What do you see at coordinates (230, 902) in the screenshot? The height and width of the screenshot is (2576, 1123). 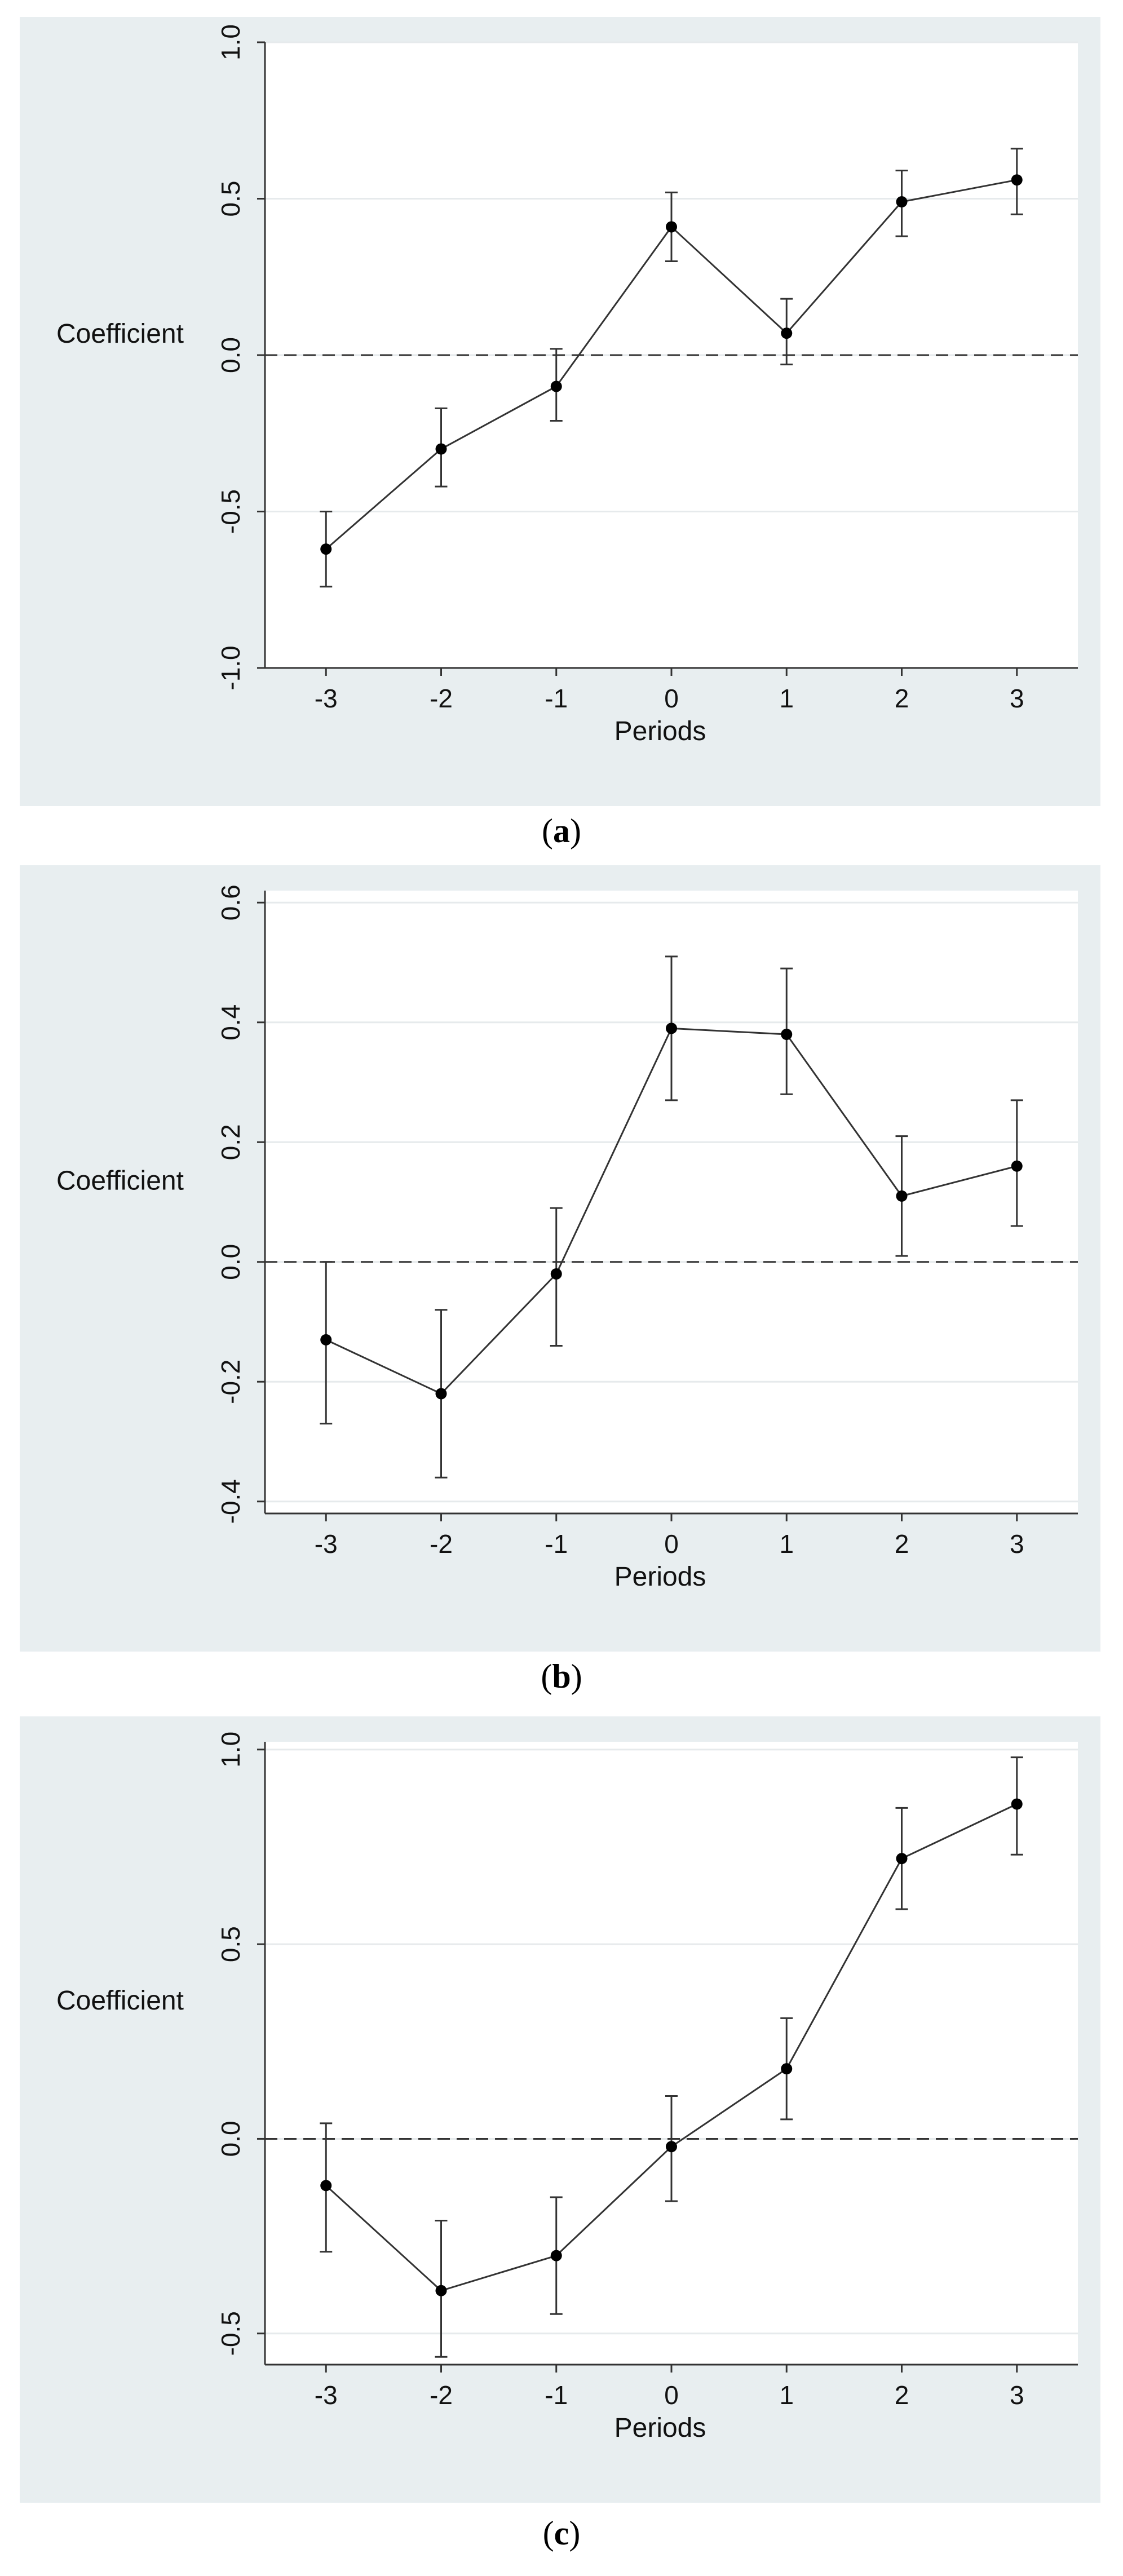 I see `y-tick-label: 0.6` at bounding box center [230, 902].